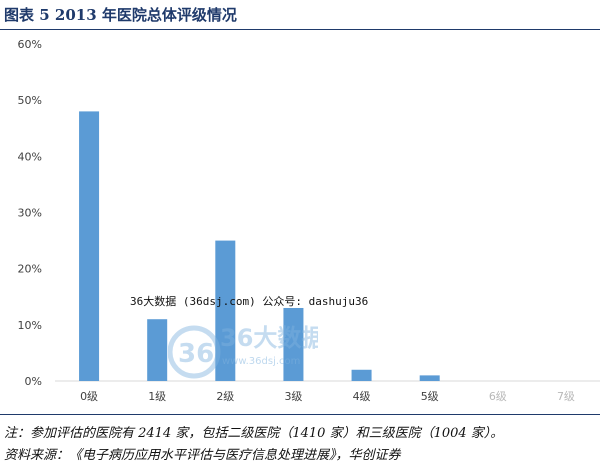 The width and height of the screenshot is (600, 471). I want to click on x-tick-label: 0级, so click(89, 396).